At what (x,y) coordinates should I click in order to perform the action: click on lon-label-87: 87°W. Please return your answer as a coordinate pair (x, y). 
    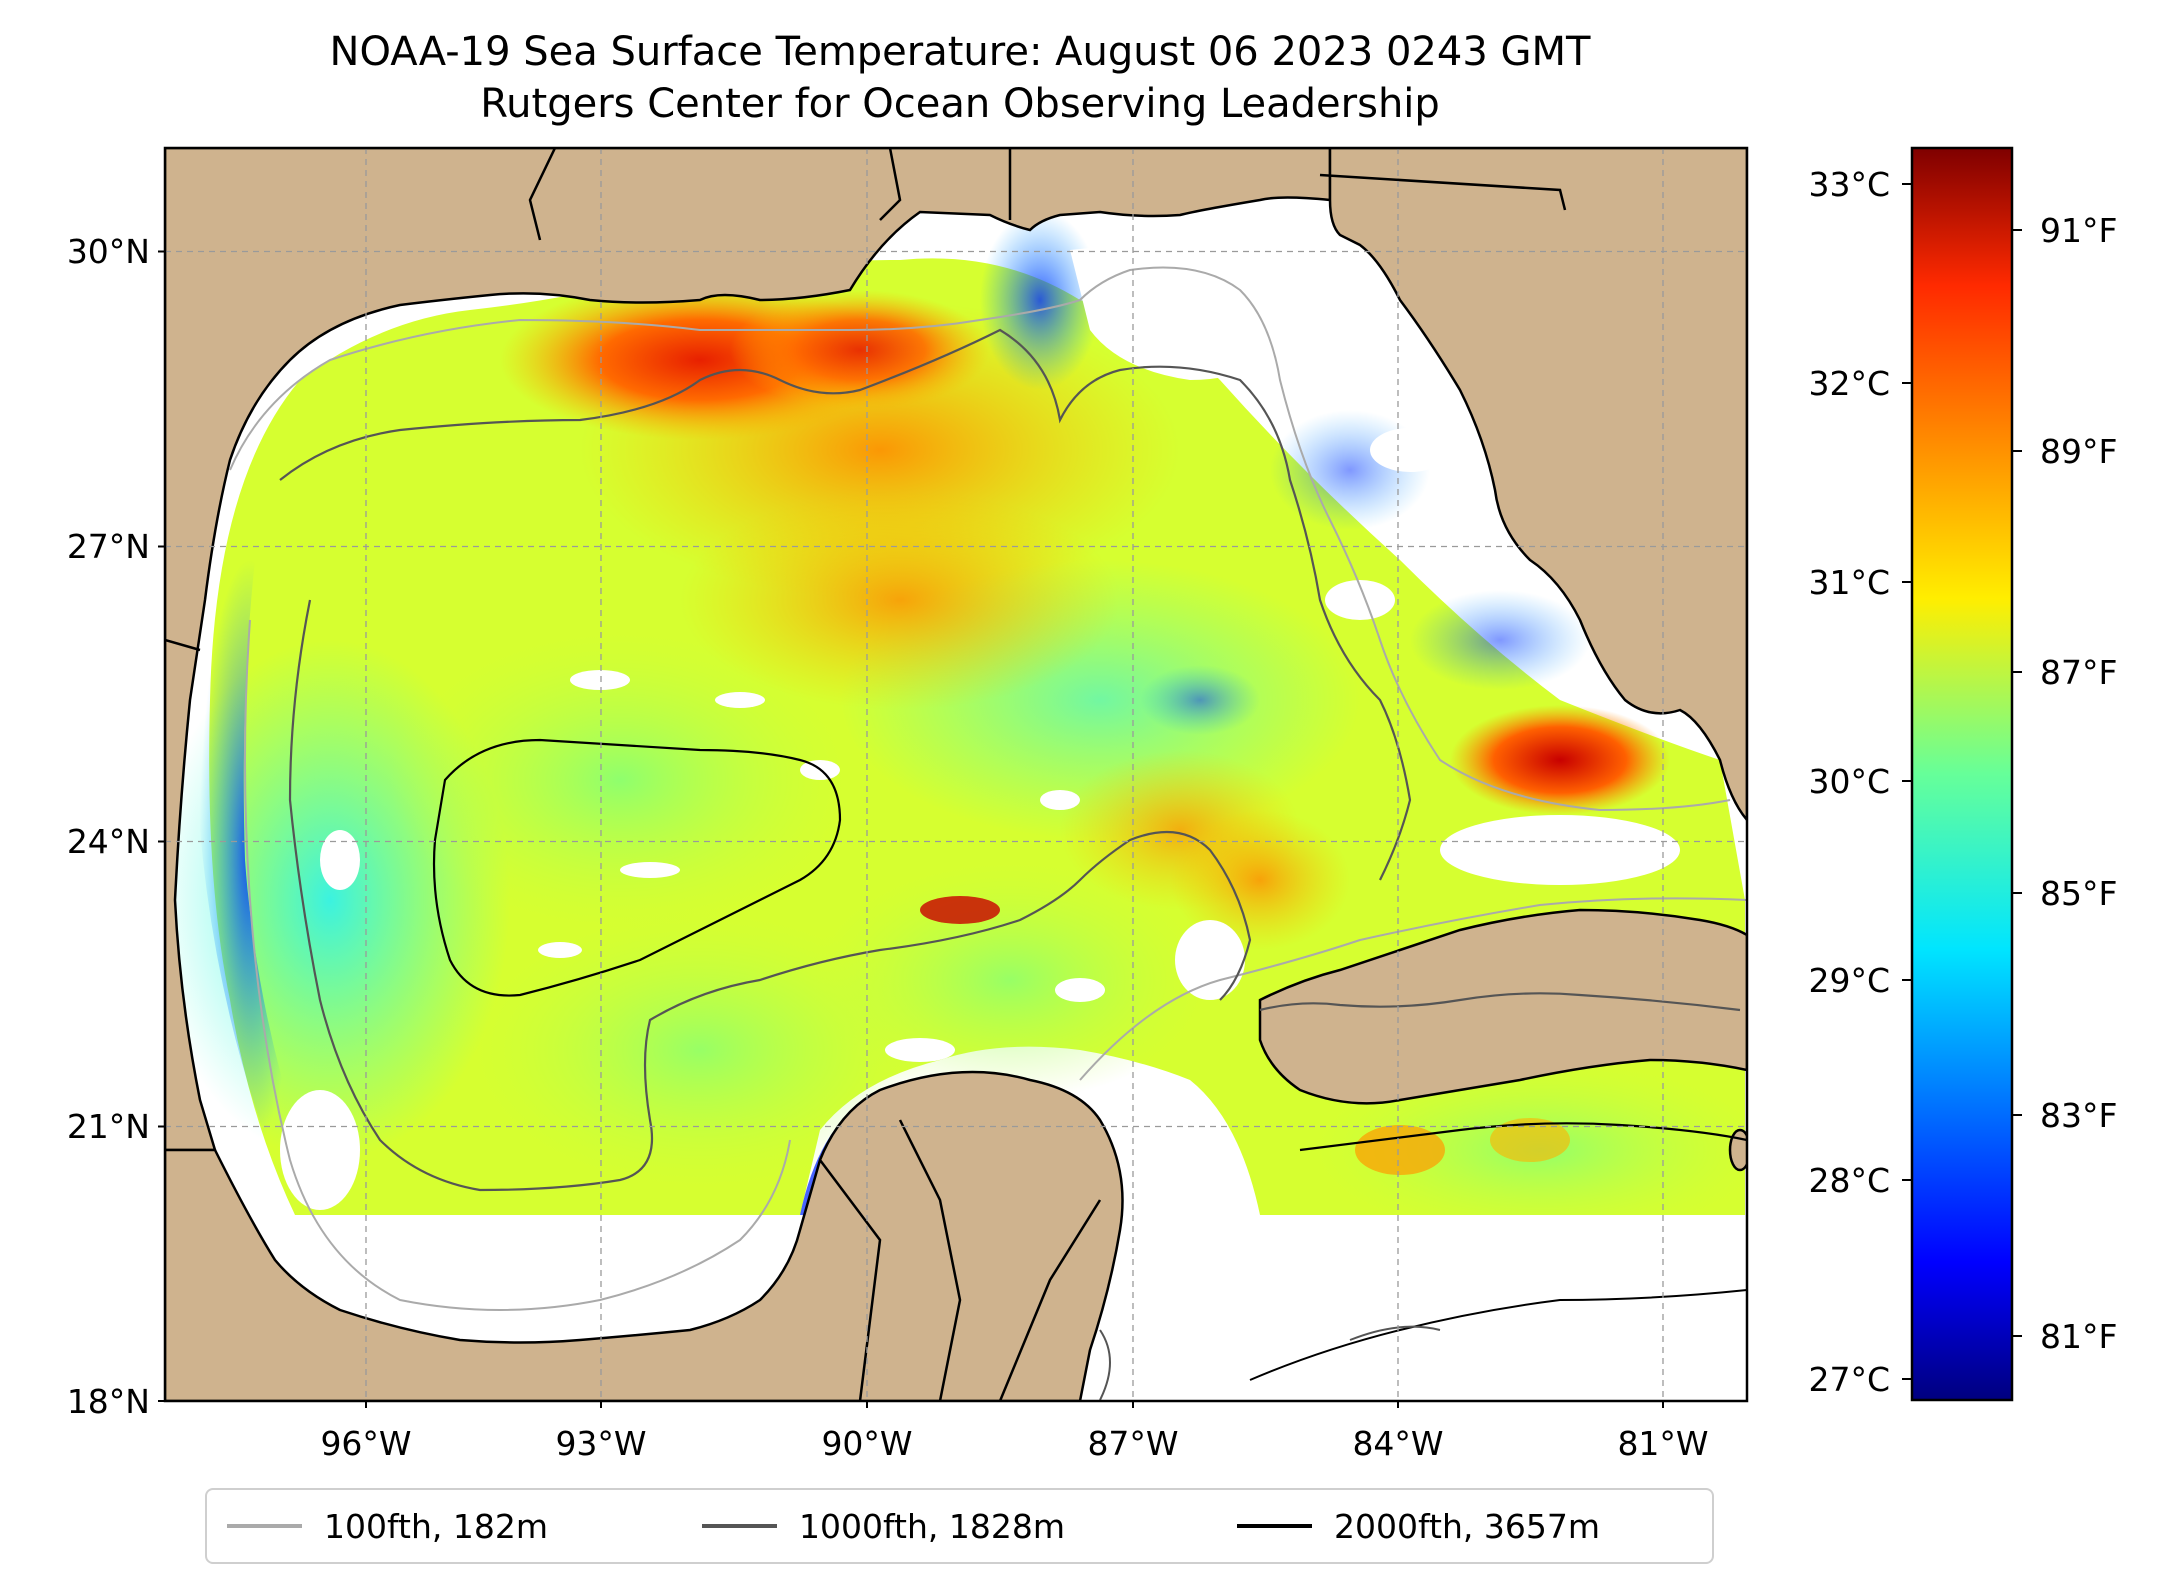
    Looking at the image, I should click on (1132, 1443).